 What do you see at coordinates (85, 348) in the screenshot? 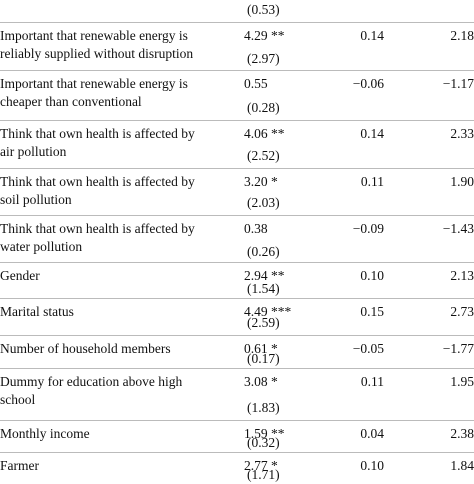
I see `row-label: Number of household members` at bounding box center [85, 348].